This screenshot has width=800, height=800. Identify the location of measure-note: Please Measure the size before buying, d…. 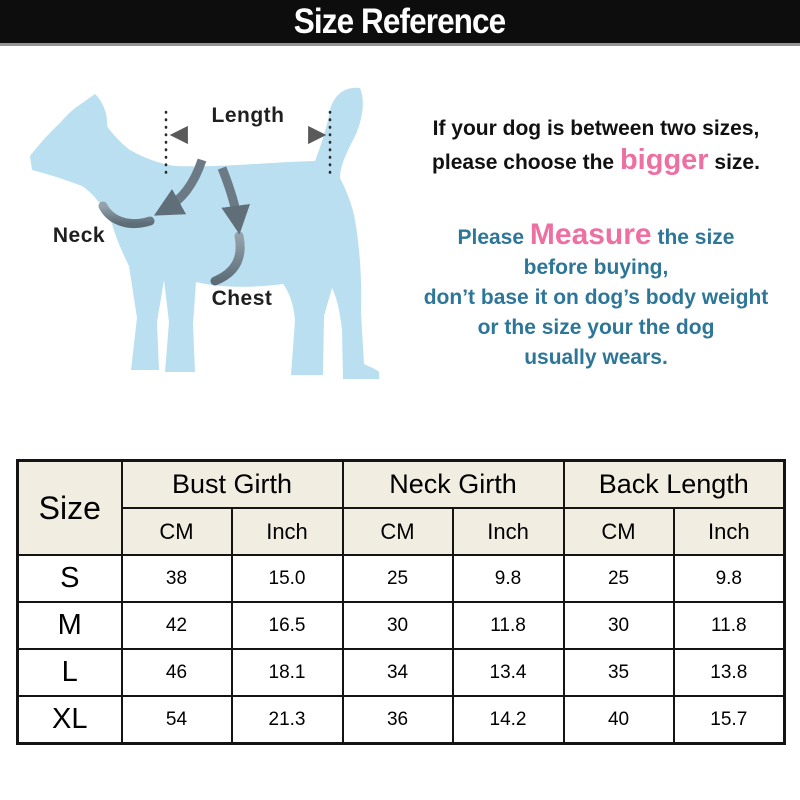
(596, 294).